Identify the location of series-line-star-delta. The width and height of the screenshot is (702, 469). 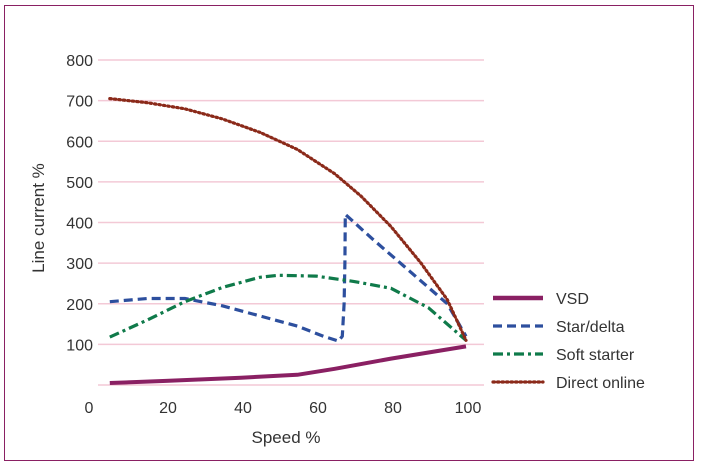
(288, 277).